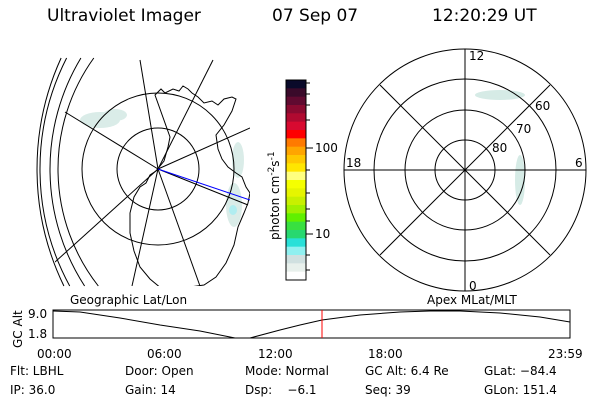 The height and width of the screenshot is (400, 600). What do you see at coordinates (353, 163) in the screenshot?
I see `mlt-label-18: 18` at bounding box center [353, 163].